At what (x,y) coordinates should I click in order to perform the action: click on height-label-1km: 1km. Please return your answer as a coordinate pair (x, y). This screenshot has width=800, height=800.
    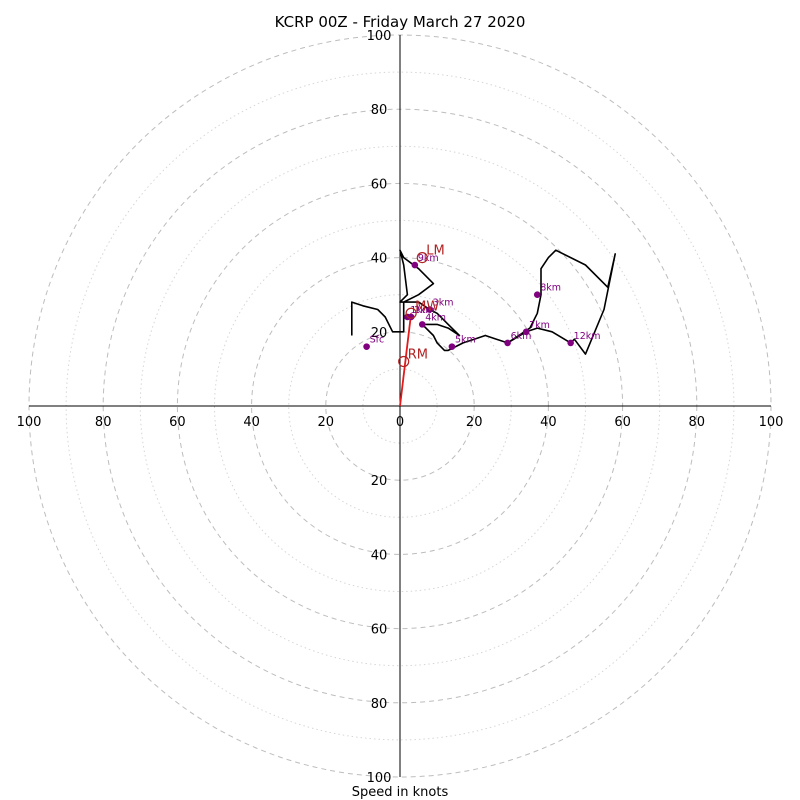
    Looking at the image, I should click on (420, 310).